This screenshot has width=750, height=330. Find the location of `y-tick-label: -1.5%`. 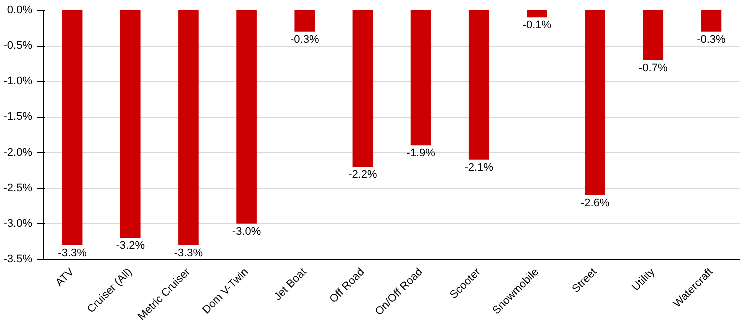

y-tick-label: -1.5% is located at coordinates (18, 117).